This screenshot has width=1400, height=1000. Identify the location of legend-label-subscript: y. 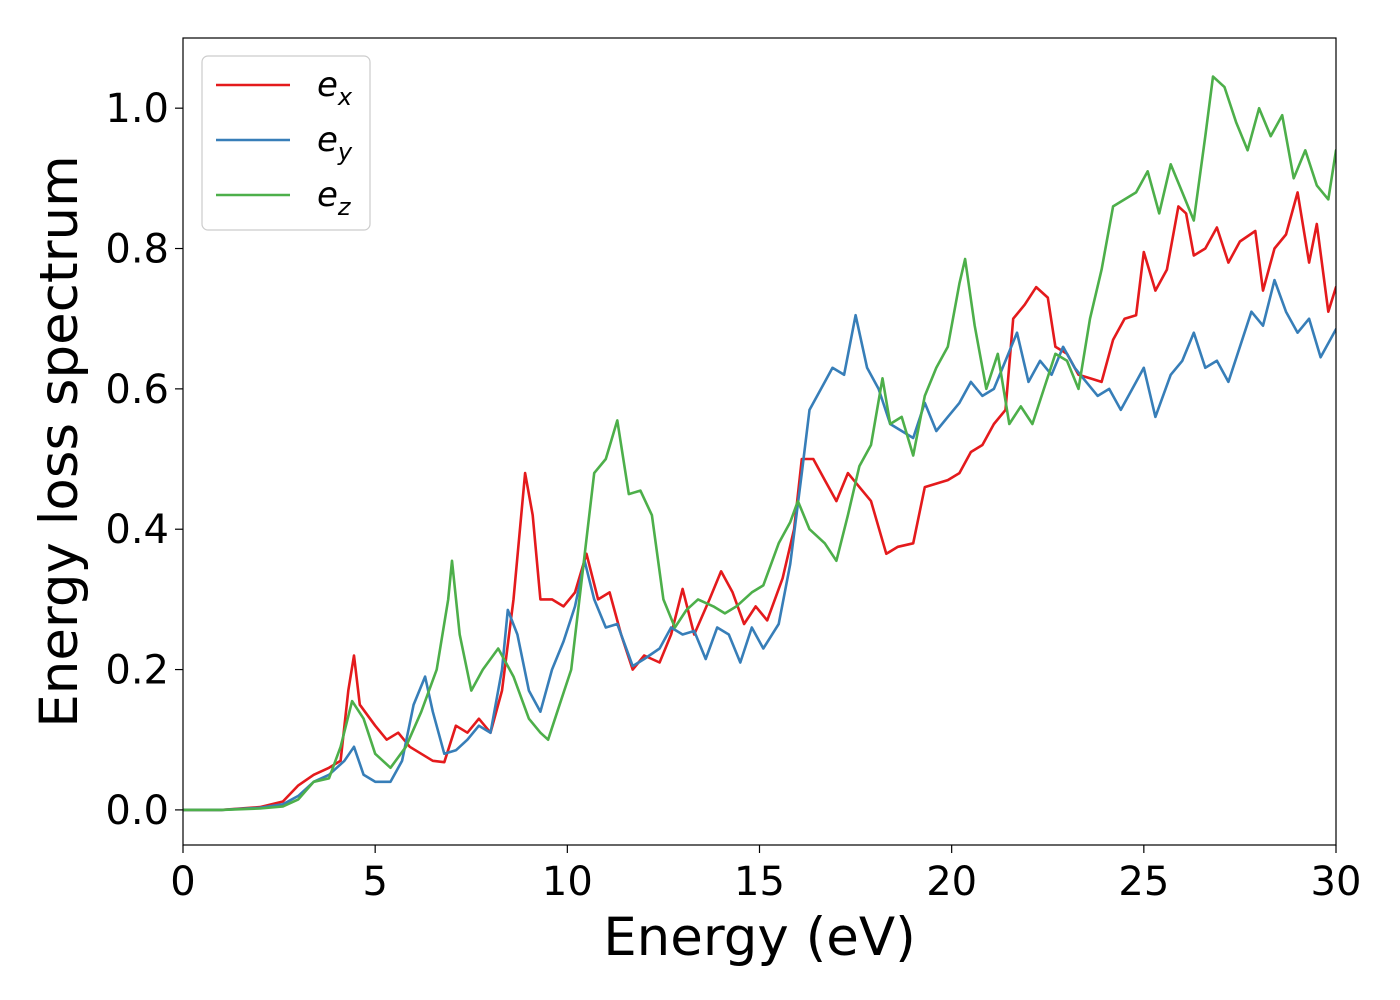
(345, 152).